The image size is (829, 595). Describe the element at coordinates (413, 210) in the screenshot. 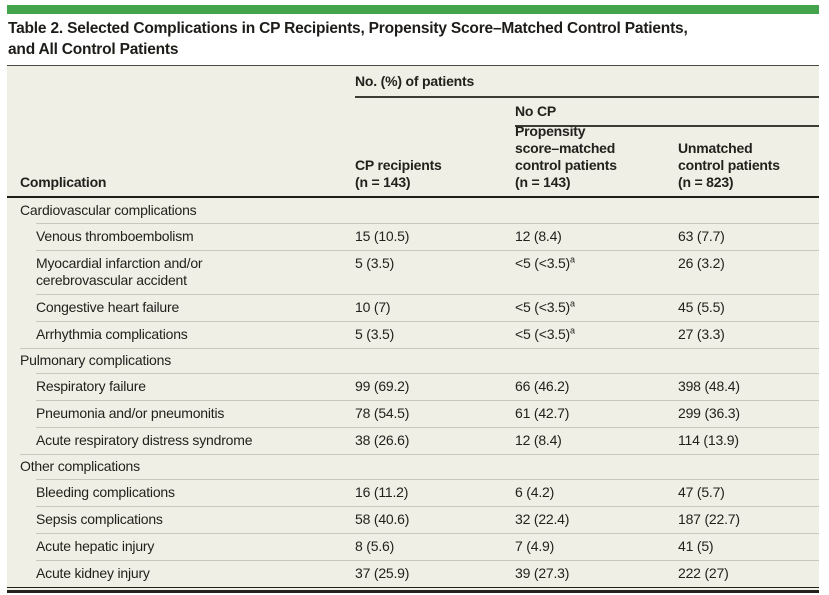

I see `section-row: Cardiovascular complications` at that location.